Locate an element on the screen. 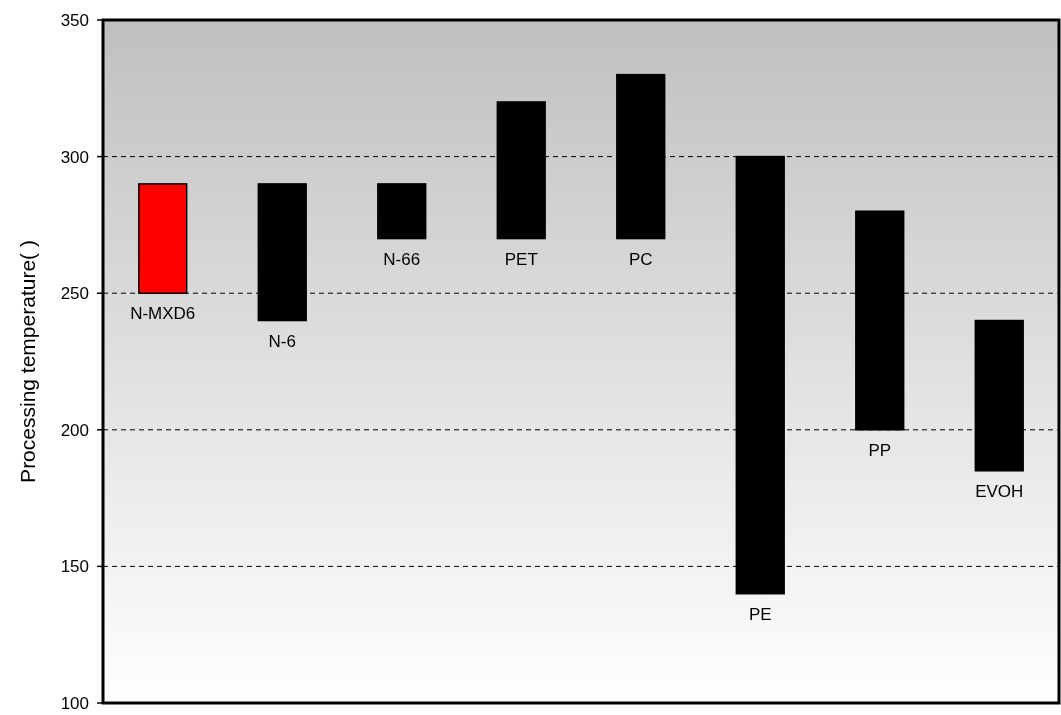 The width and height of the screenshot is (1061, 715). x-tick-label: PET is located at coordinates (521, 259).